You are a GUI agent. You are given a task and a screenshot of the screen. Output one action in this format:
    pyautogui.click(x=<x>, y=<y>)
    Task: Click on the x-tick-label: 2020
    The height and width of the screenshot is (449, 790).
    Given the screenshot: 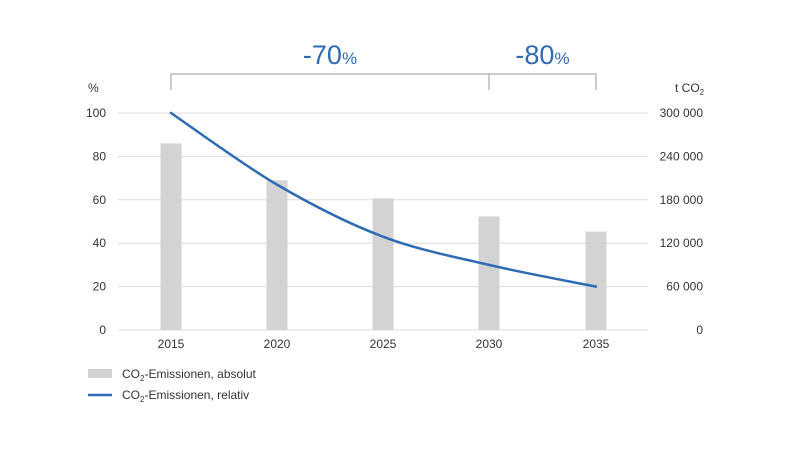 What is the action you would take?
    pyautogui.click(x=277, y=344)
    